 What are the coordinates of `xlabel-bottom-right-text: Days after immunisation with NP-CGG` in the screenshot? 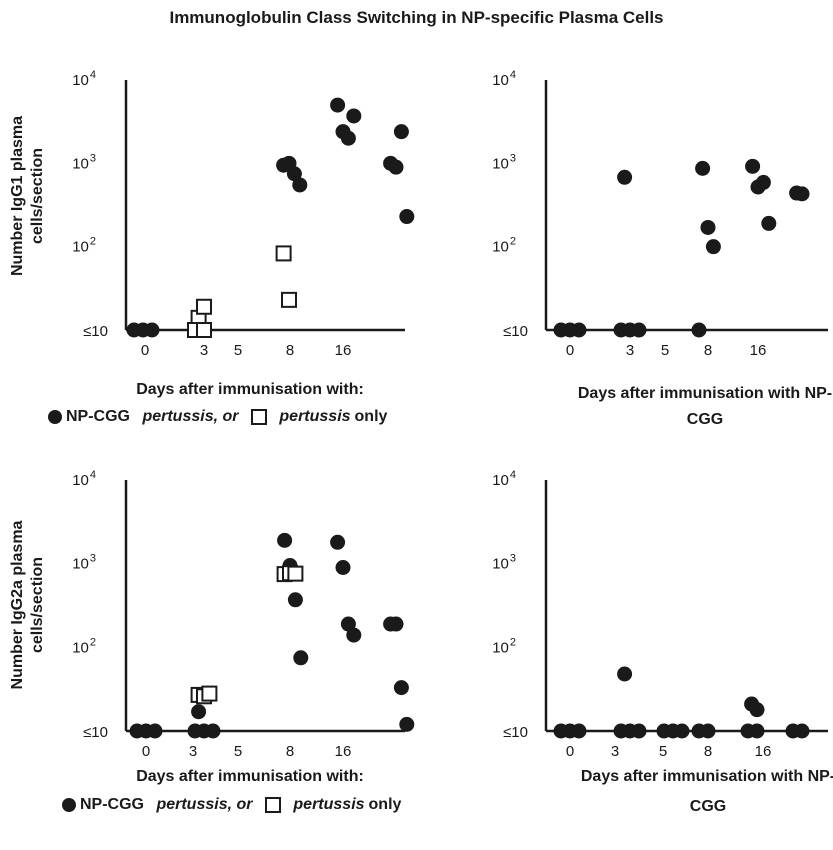 It's located at (706, 791).